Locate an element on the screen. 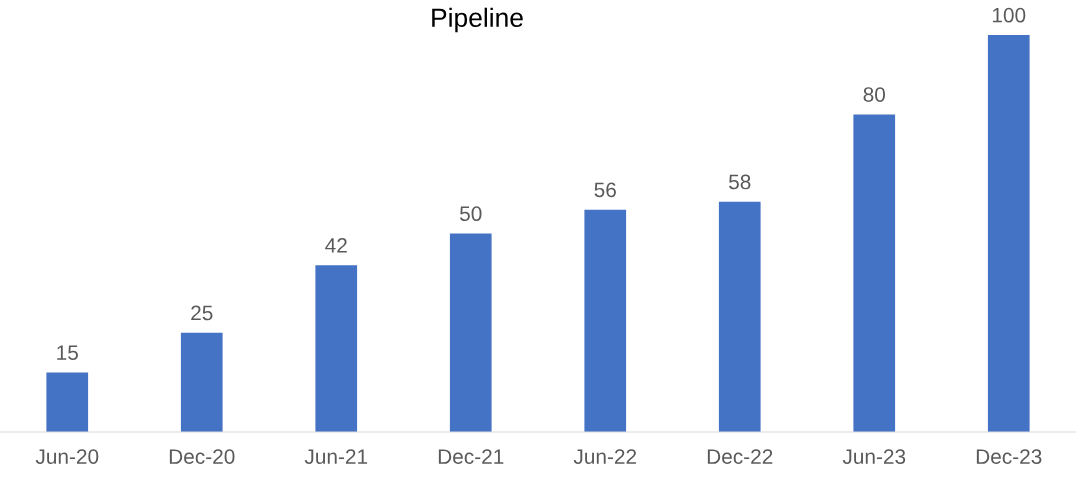  x-tick-label: Dec-20 is located at coordinates (202, 456).